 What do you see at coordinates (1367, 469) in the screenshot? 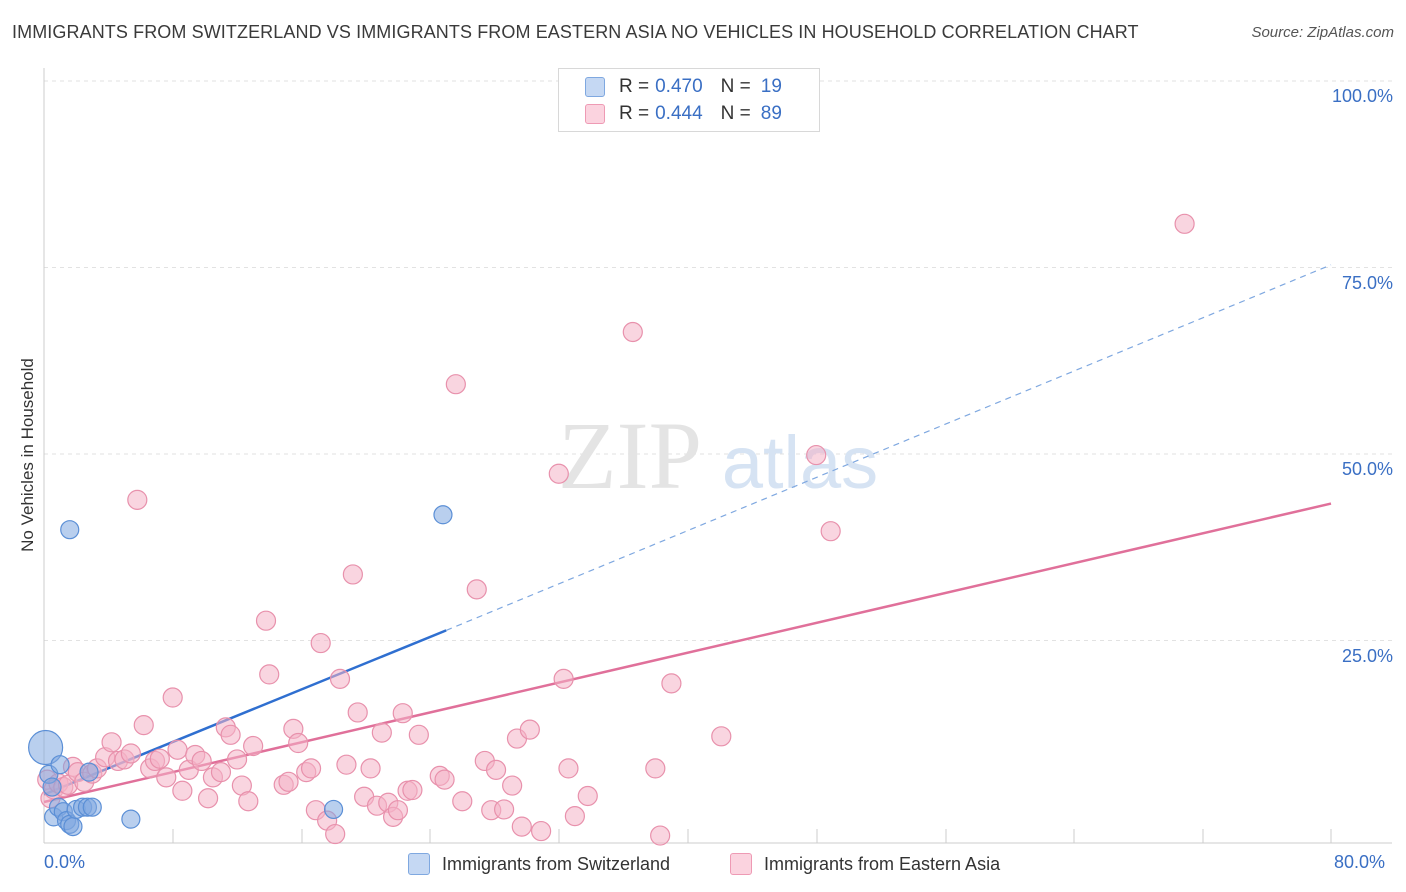
I see `y-tick-label: 50.0%` at bounding box center [1367, 469].